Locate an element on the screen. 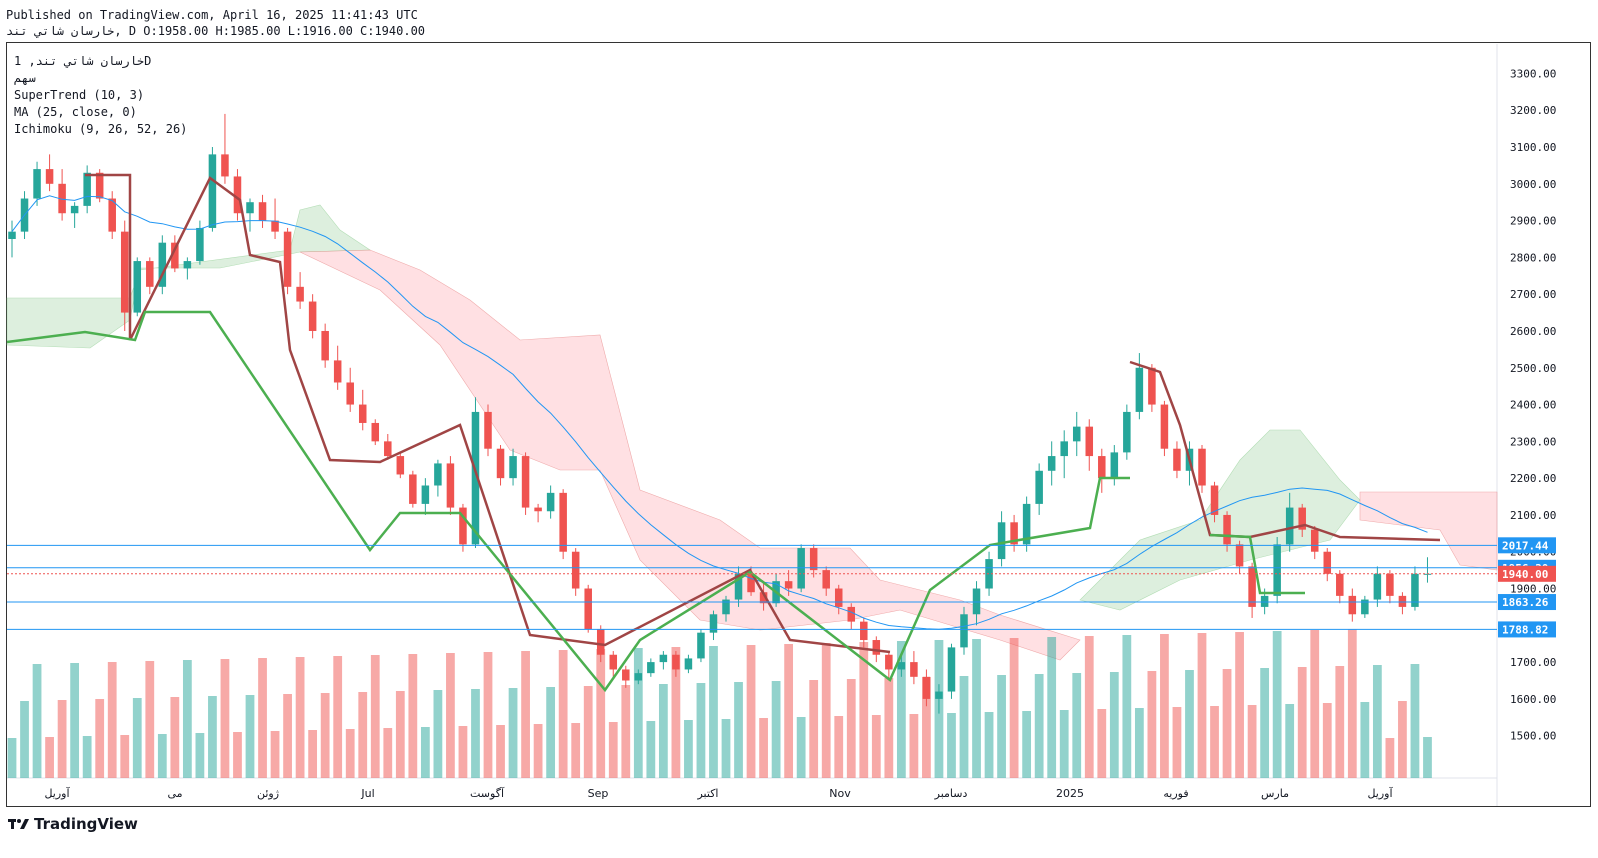  tradingview-logo: TradingView is located at coordinates (73, 824).